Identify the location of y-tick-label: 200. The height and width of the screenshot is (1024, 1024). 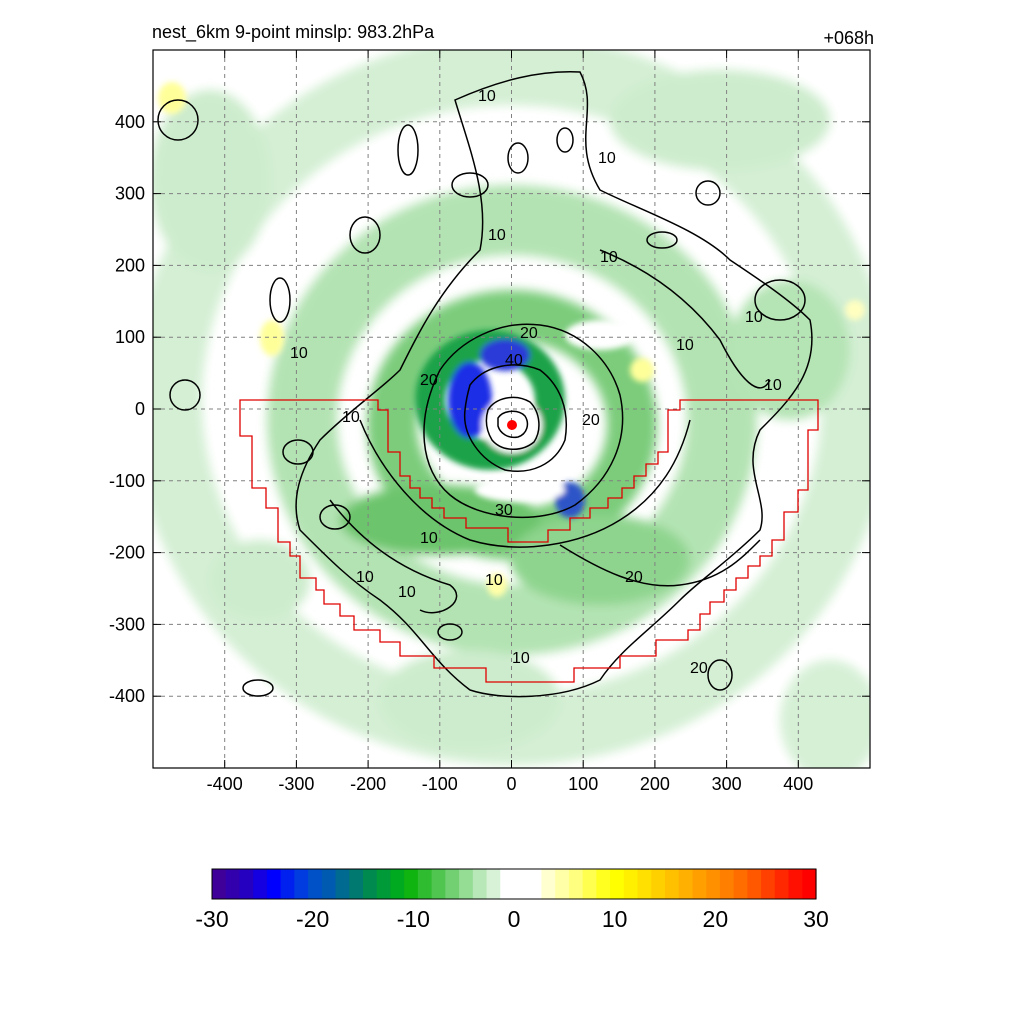
(130, 265).